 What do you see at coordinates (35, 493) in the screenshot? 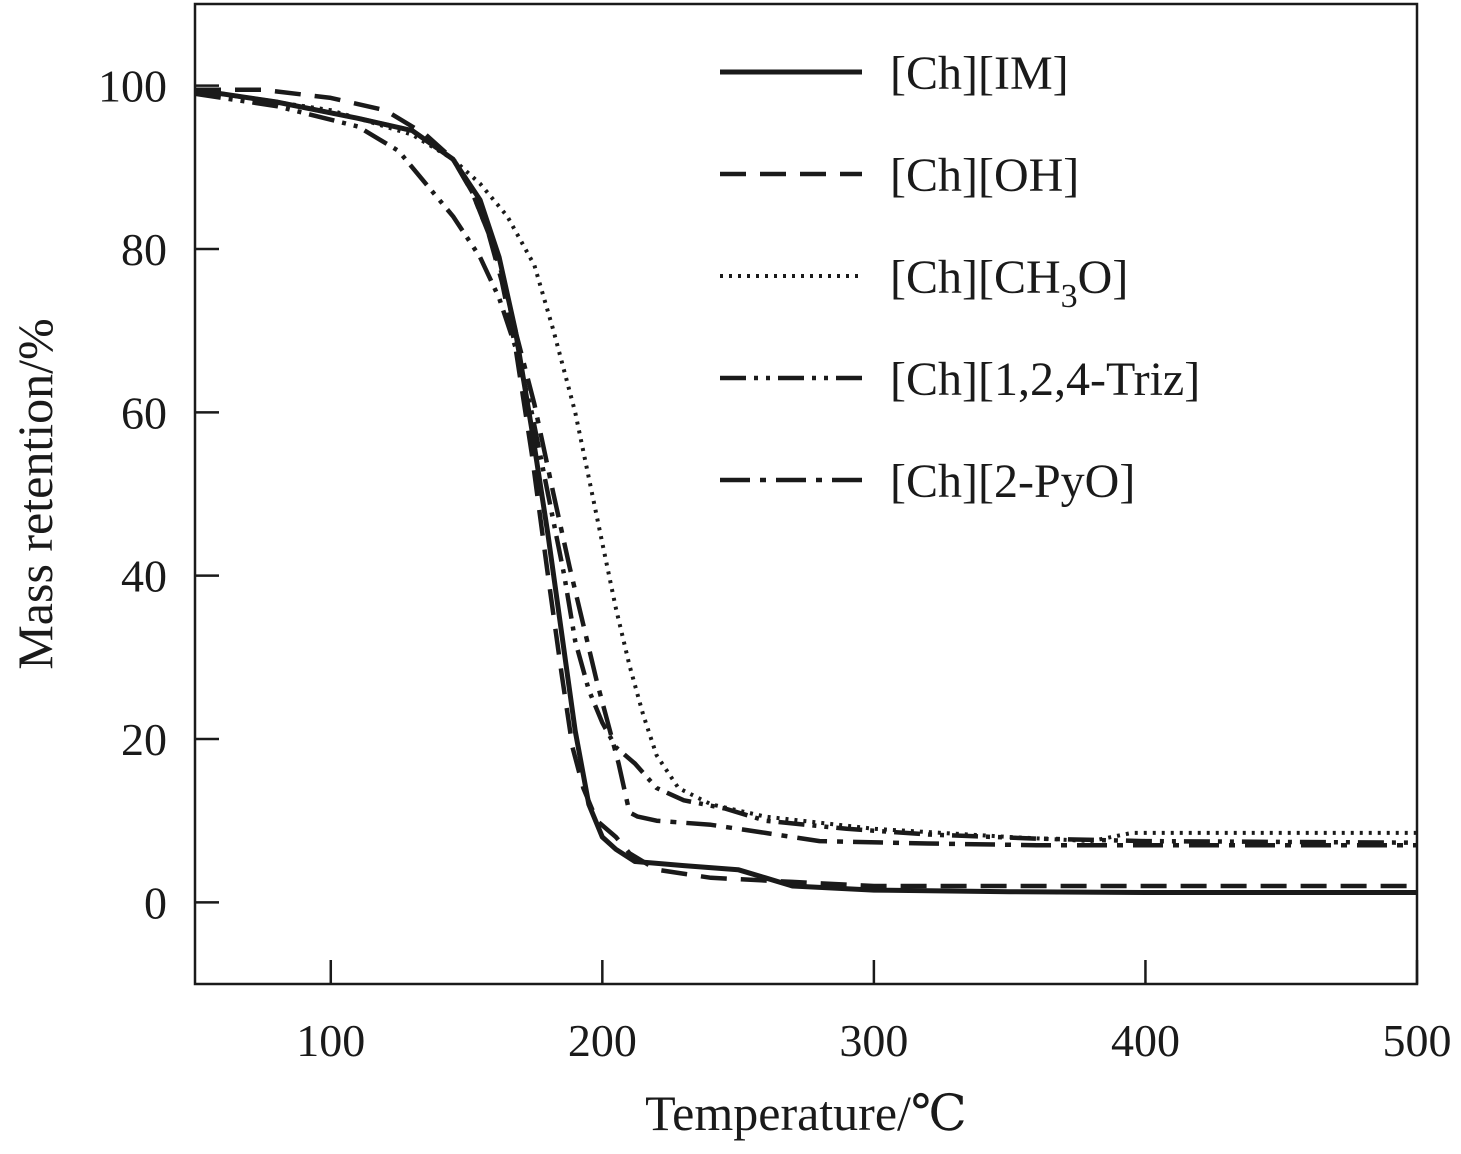
I see `y-axis-title: Mass retention/%` at bounding box center [35, 493].